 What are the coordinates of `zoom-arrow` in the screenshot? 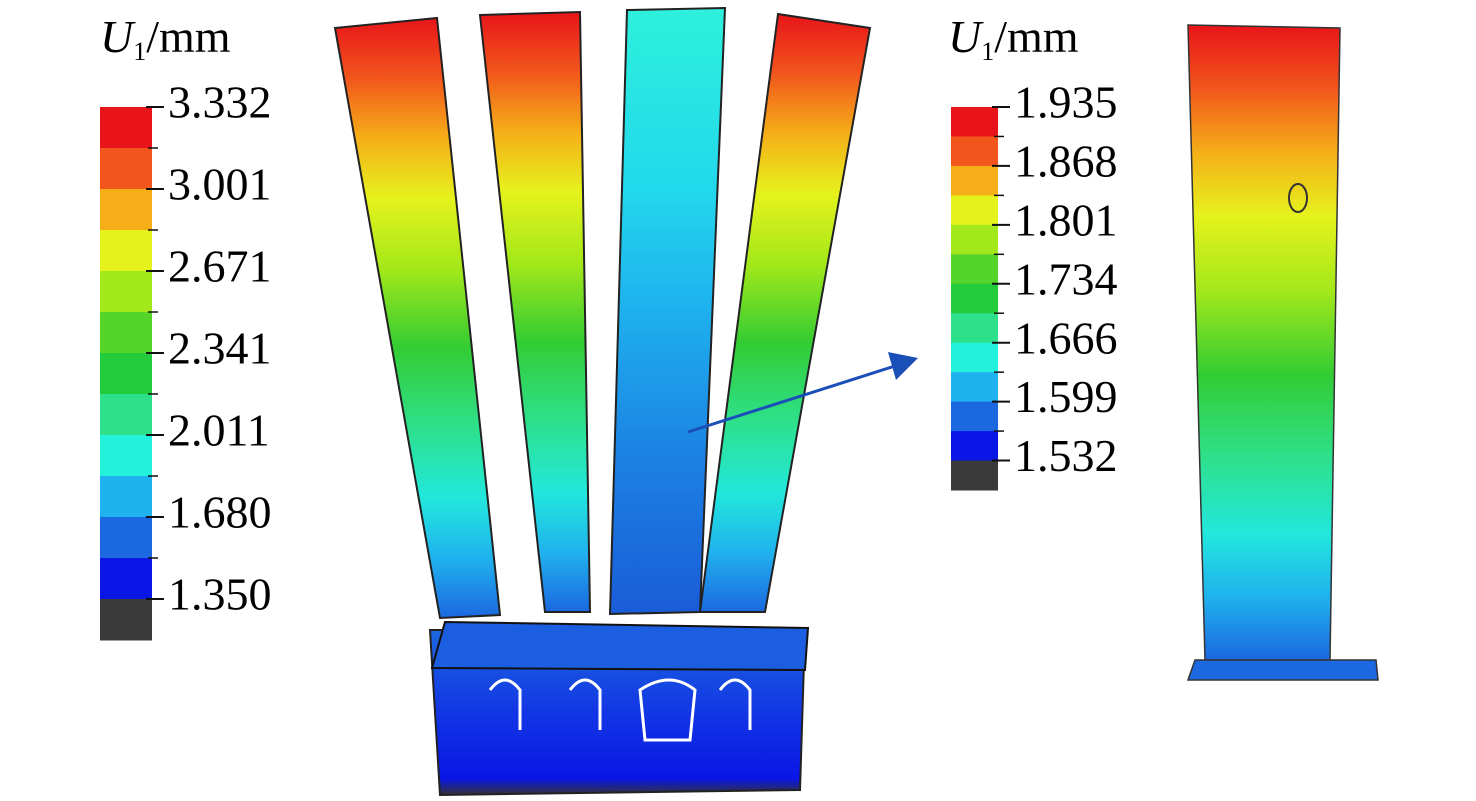 It's located at (802, 393).